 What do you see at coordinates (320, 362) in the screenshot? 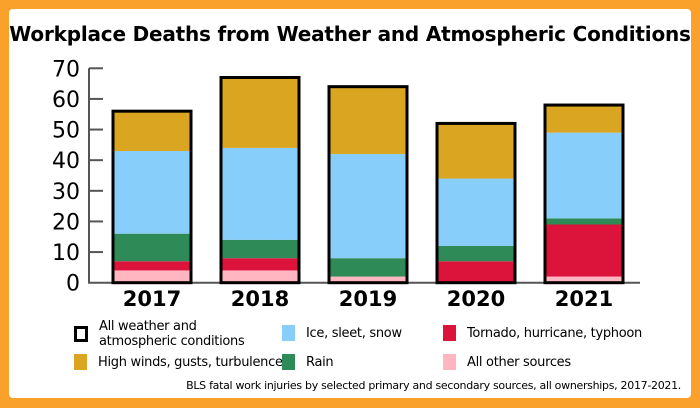
I see `legend-label: Rain` at bounding box center [320, 362].